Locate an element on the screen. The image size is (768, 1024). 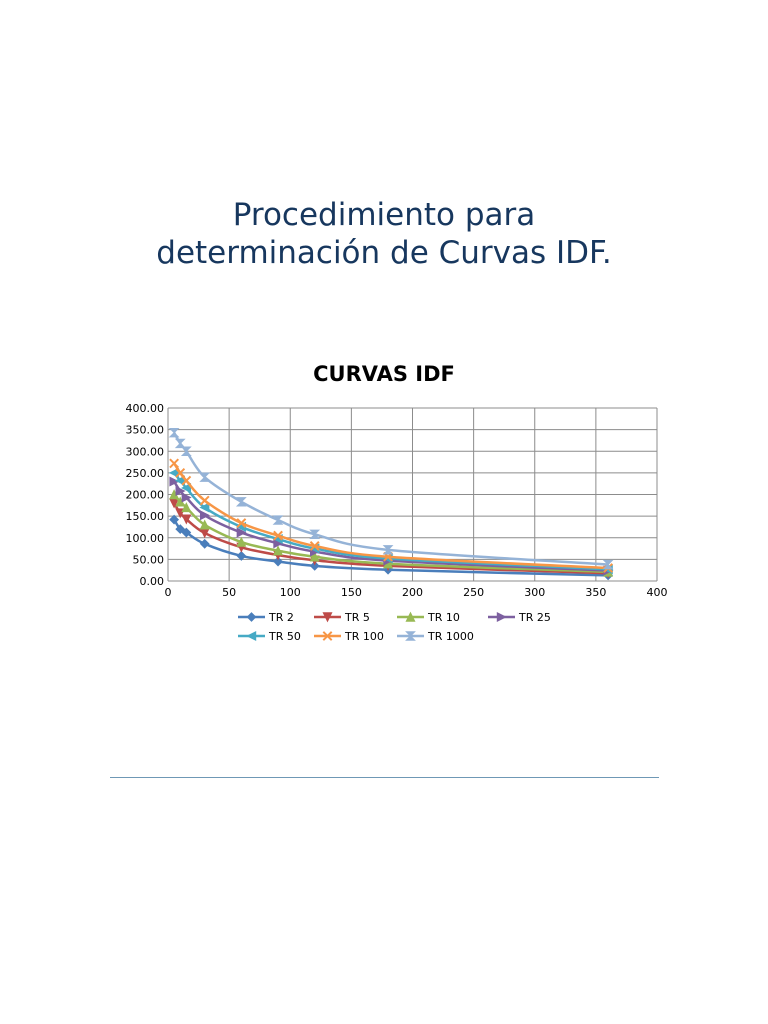
y-tick-label: 350.00 is located at coordinates (145, 430).